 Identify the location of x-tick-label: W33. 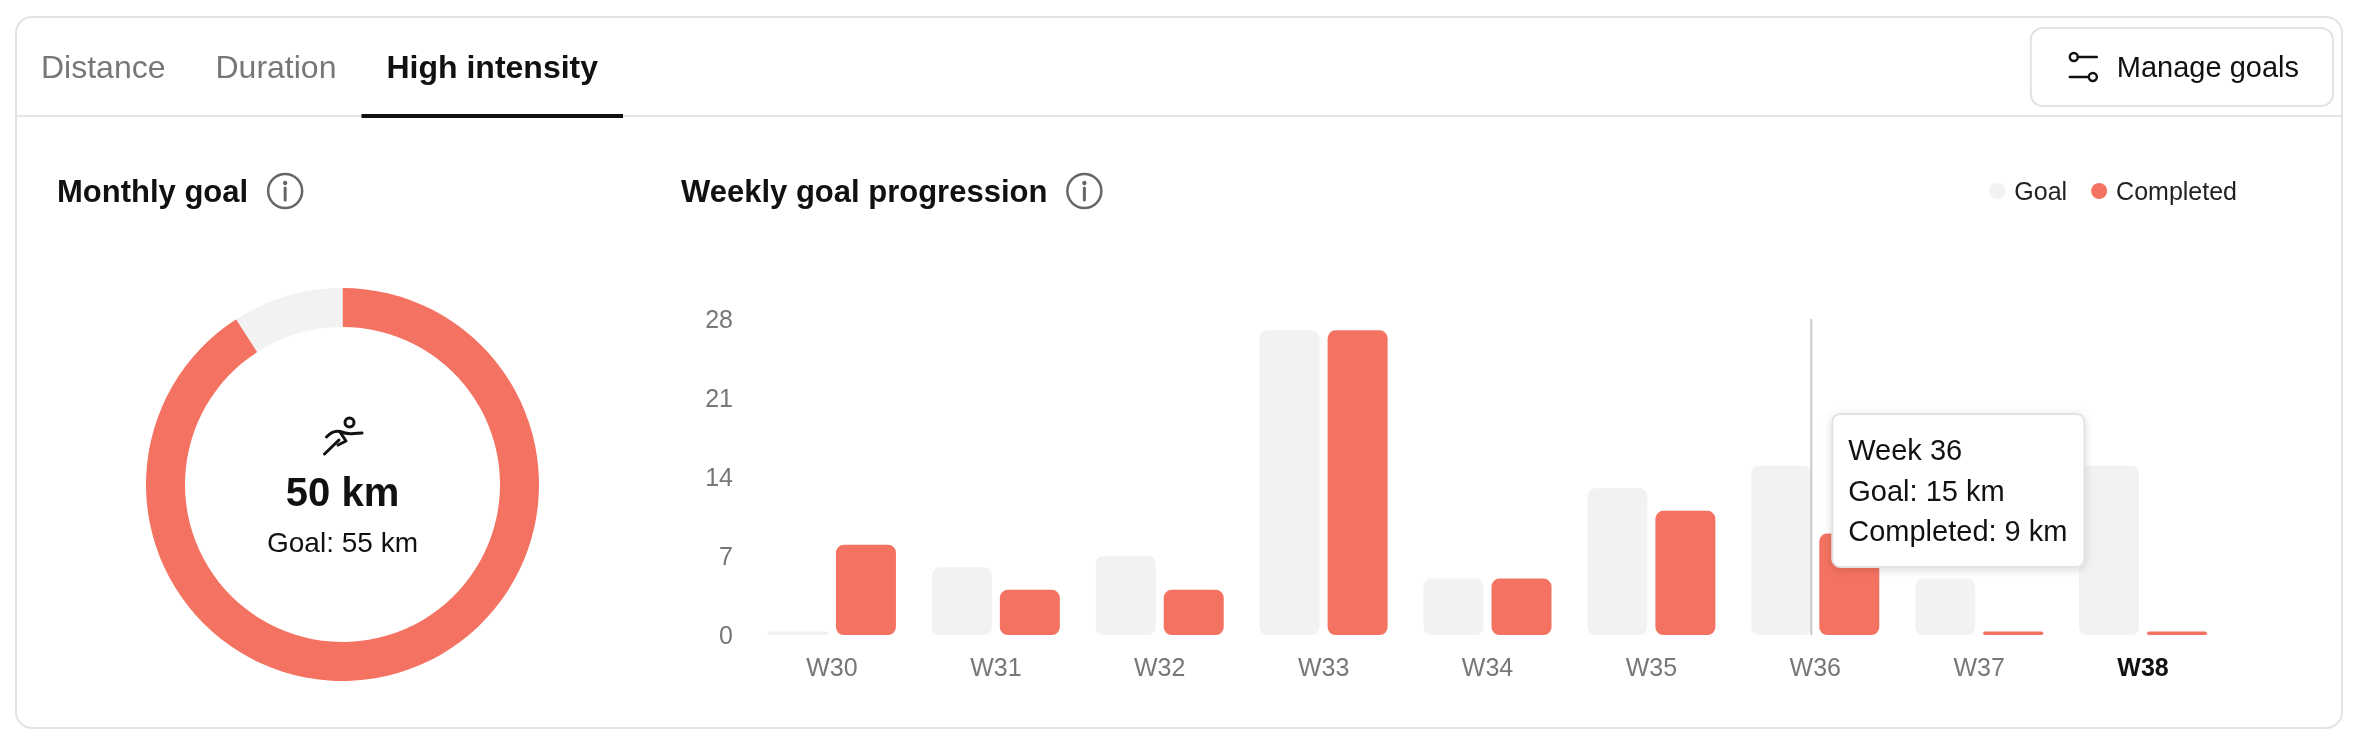
(1323, 667).